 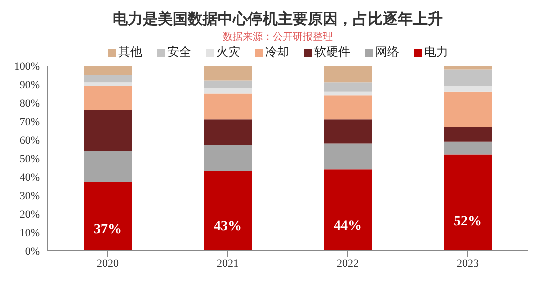 What do you see at coordinates (30, 85) in the screenshot?
I see `y-tick-label: 90%` at bounding box center [30, 85].